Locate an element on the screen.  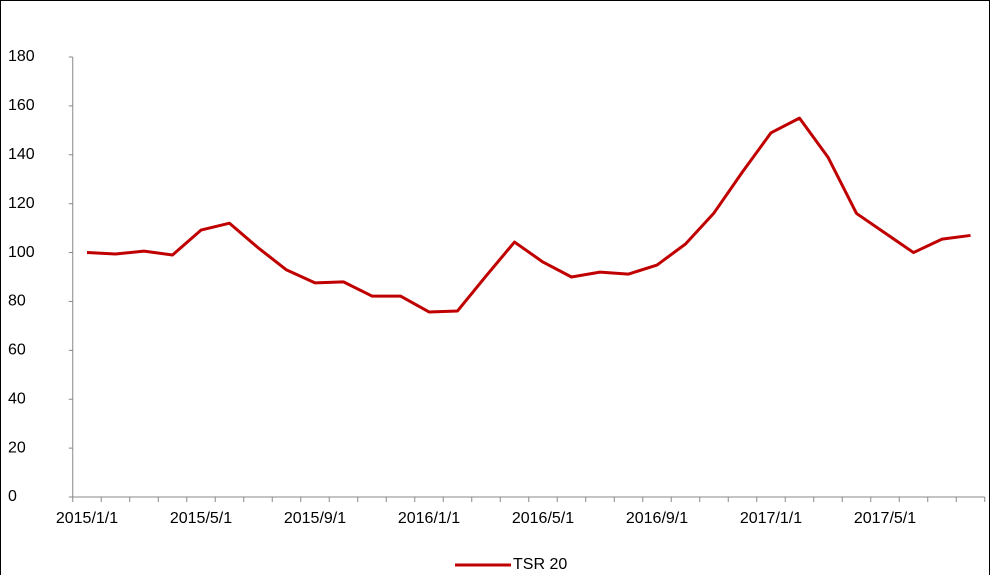
x-tick-label: 2015/5/1 is located at coordinates (201, 518).